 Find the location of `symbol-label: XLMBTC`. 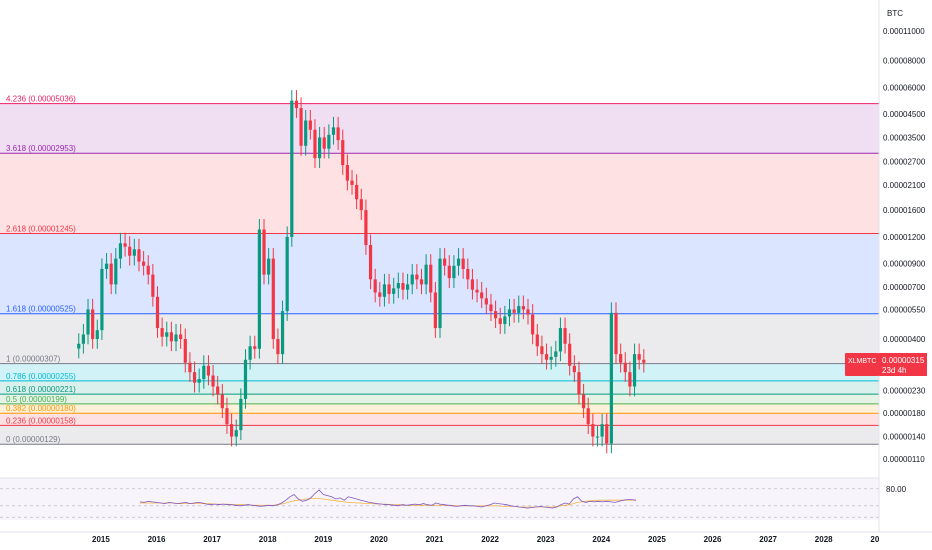

symbol-label: XLMBTC is located at coordinates (862, 361).